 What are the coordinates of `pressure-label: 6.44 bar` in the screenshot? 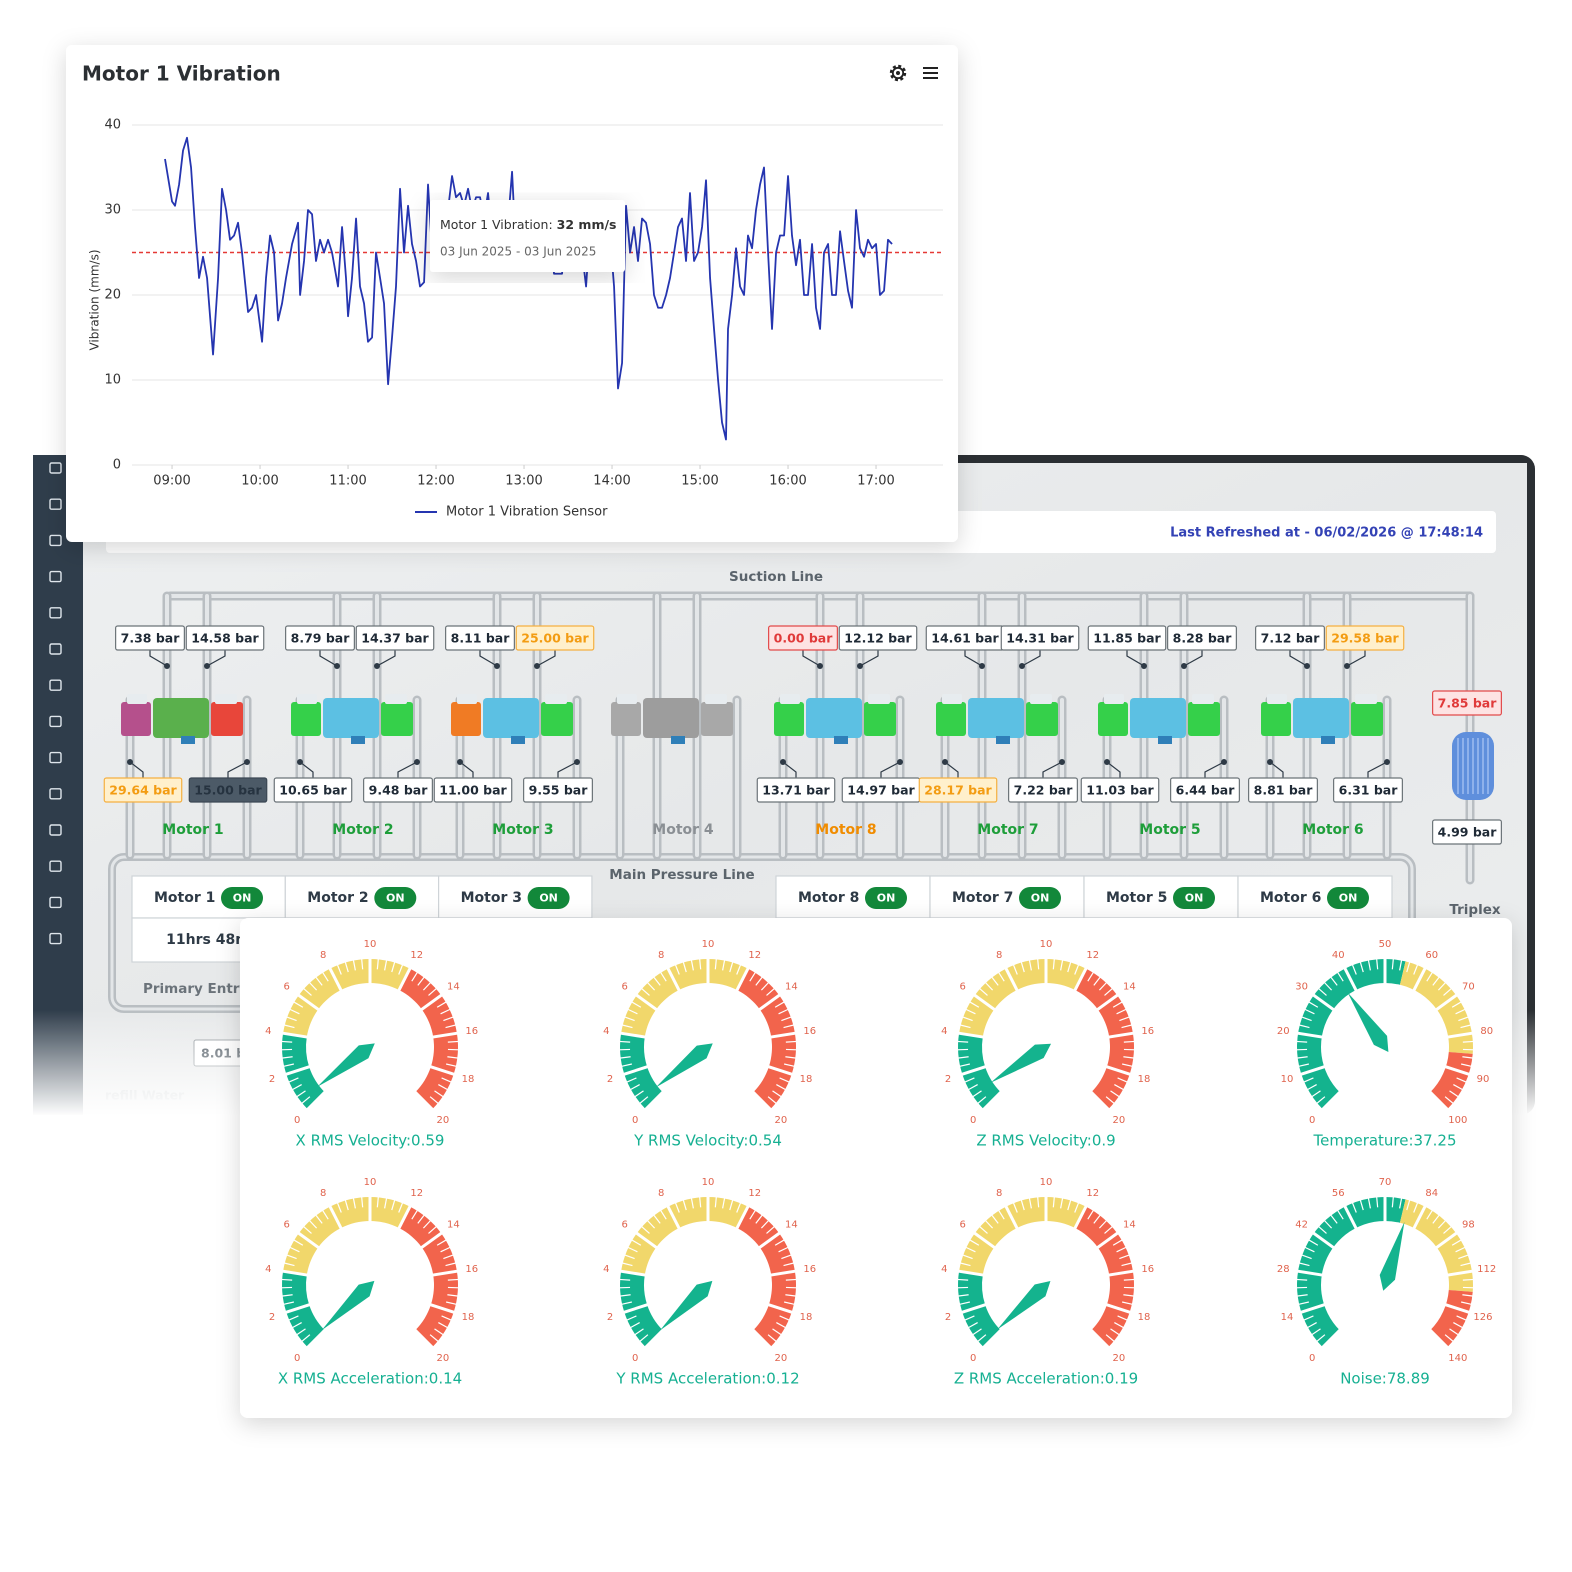 It's located at (1206, 790).